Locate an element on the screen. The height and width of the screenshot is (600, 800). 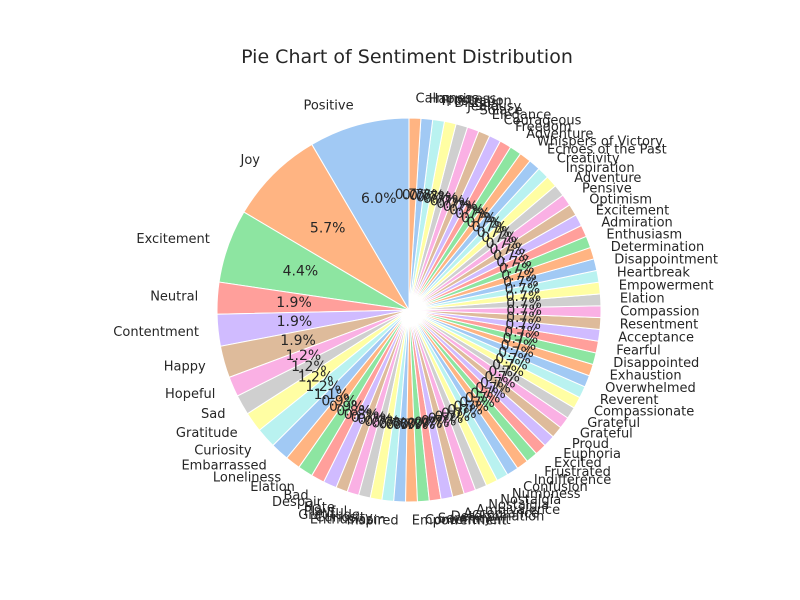
slice-percent-12: 0.9% is located at coordinates (339, 402).